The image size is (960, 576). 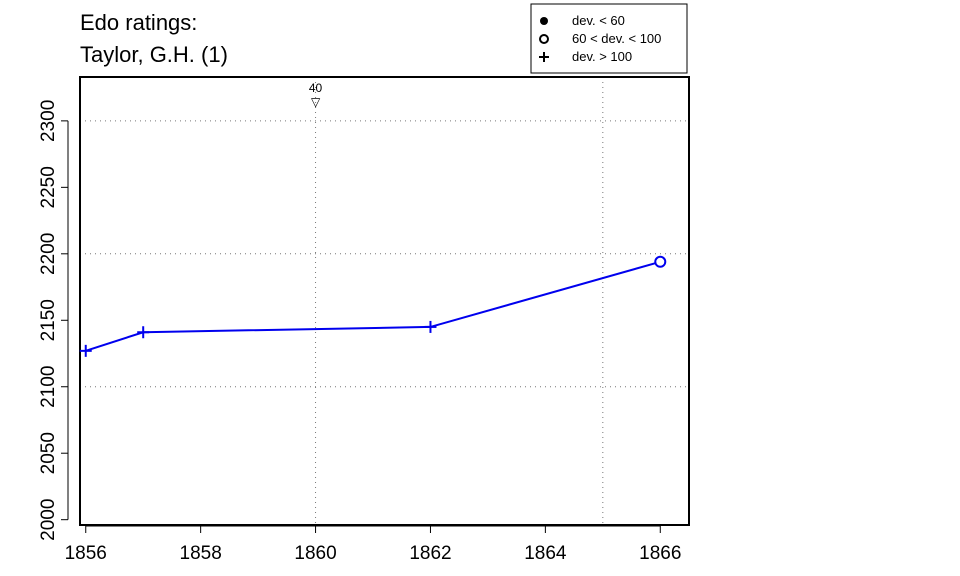 I want to click on annotations: 40▽, so click(x=316, y=95).